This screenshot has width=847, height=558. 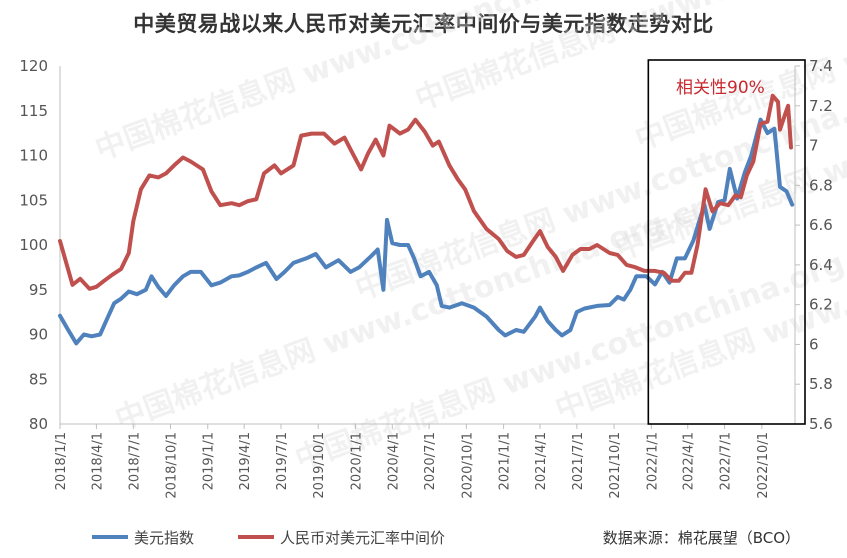 I want to click on x-tick-label: 2018/7/1, so click(x=134, y=461).